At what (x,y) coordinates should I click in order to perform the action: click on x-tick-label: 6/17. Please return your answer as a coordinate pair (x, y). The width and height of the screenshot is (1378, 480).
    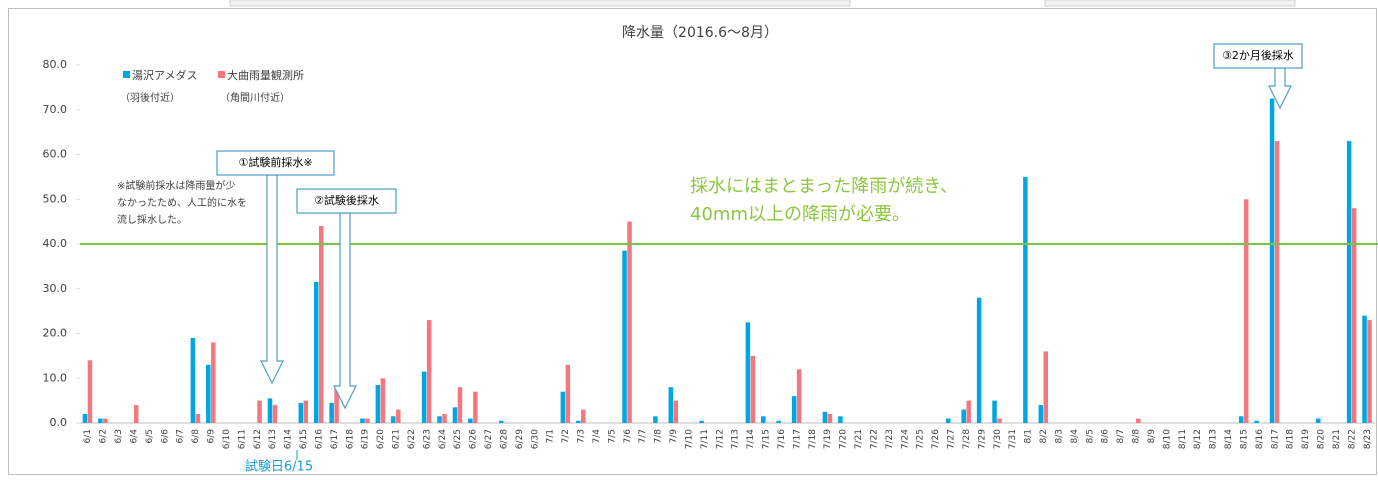
    Looking at the image, I should click on (335, 439).